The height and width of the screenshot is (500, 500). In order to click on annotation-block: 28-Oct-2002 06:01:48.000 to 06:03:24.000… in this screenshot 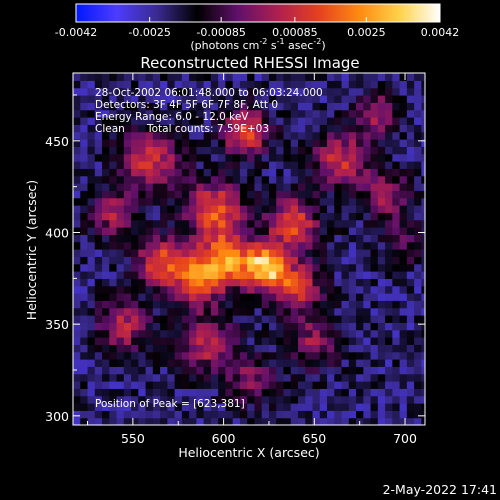, I will do `click(209, 111)`.